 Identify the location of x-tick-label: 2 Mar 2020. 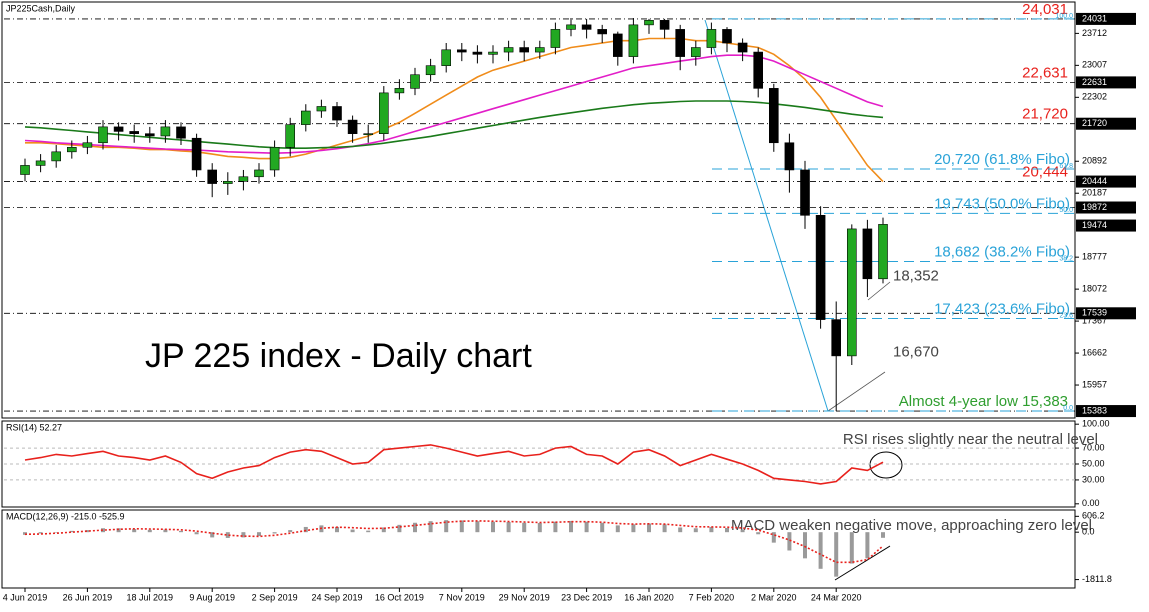
(774, 597).